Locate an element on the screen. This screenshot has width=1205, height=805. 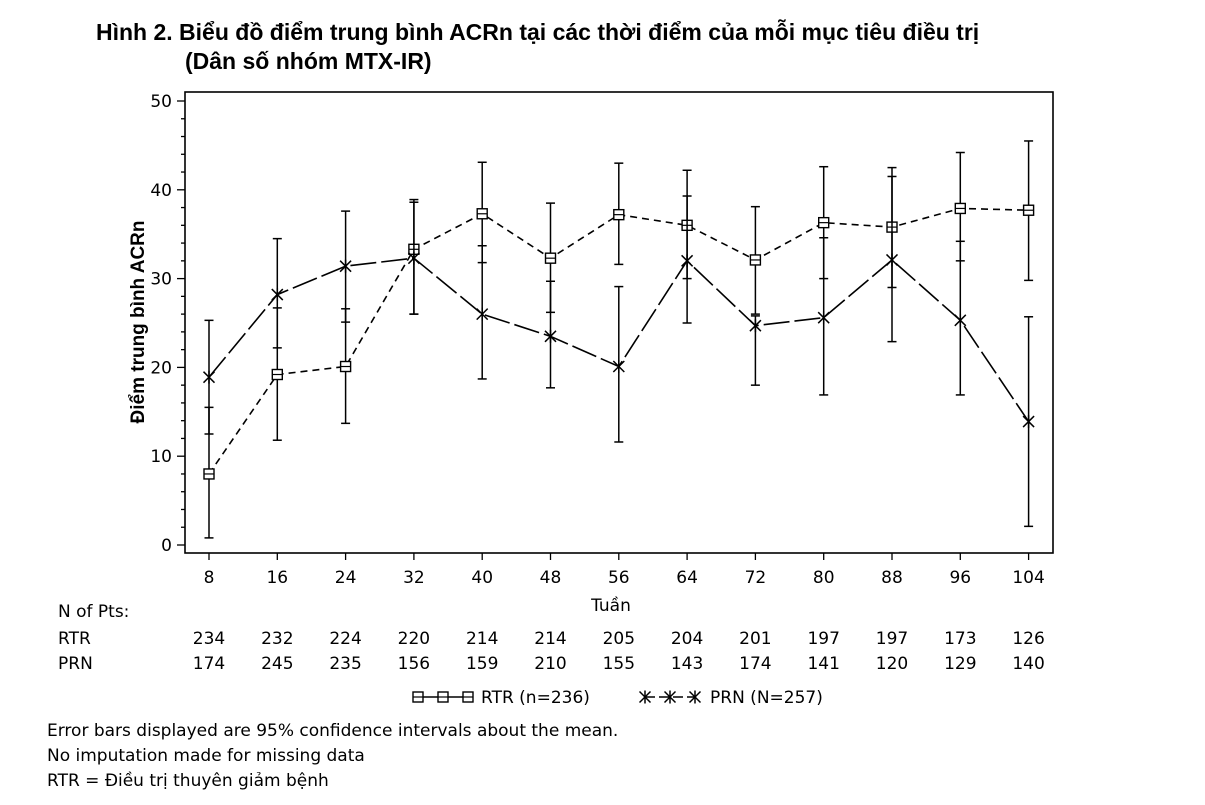
x-tick-label: 8 is located at coordinates (209, 578).